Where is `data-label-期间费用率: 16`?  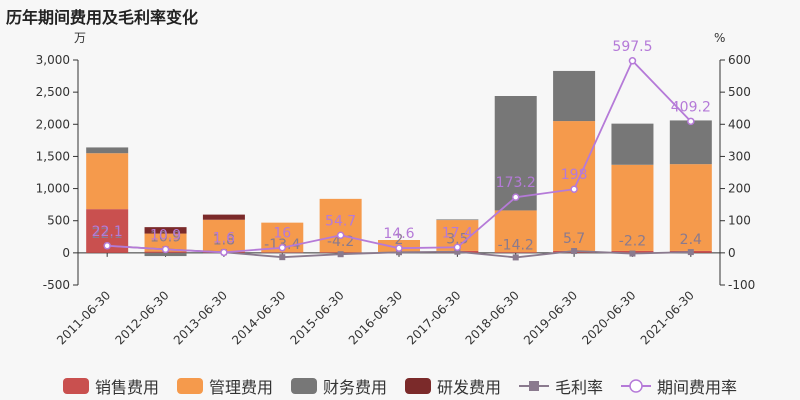
data-label-期间费用率: 16 is located at coordinates (282, 234).